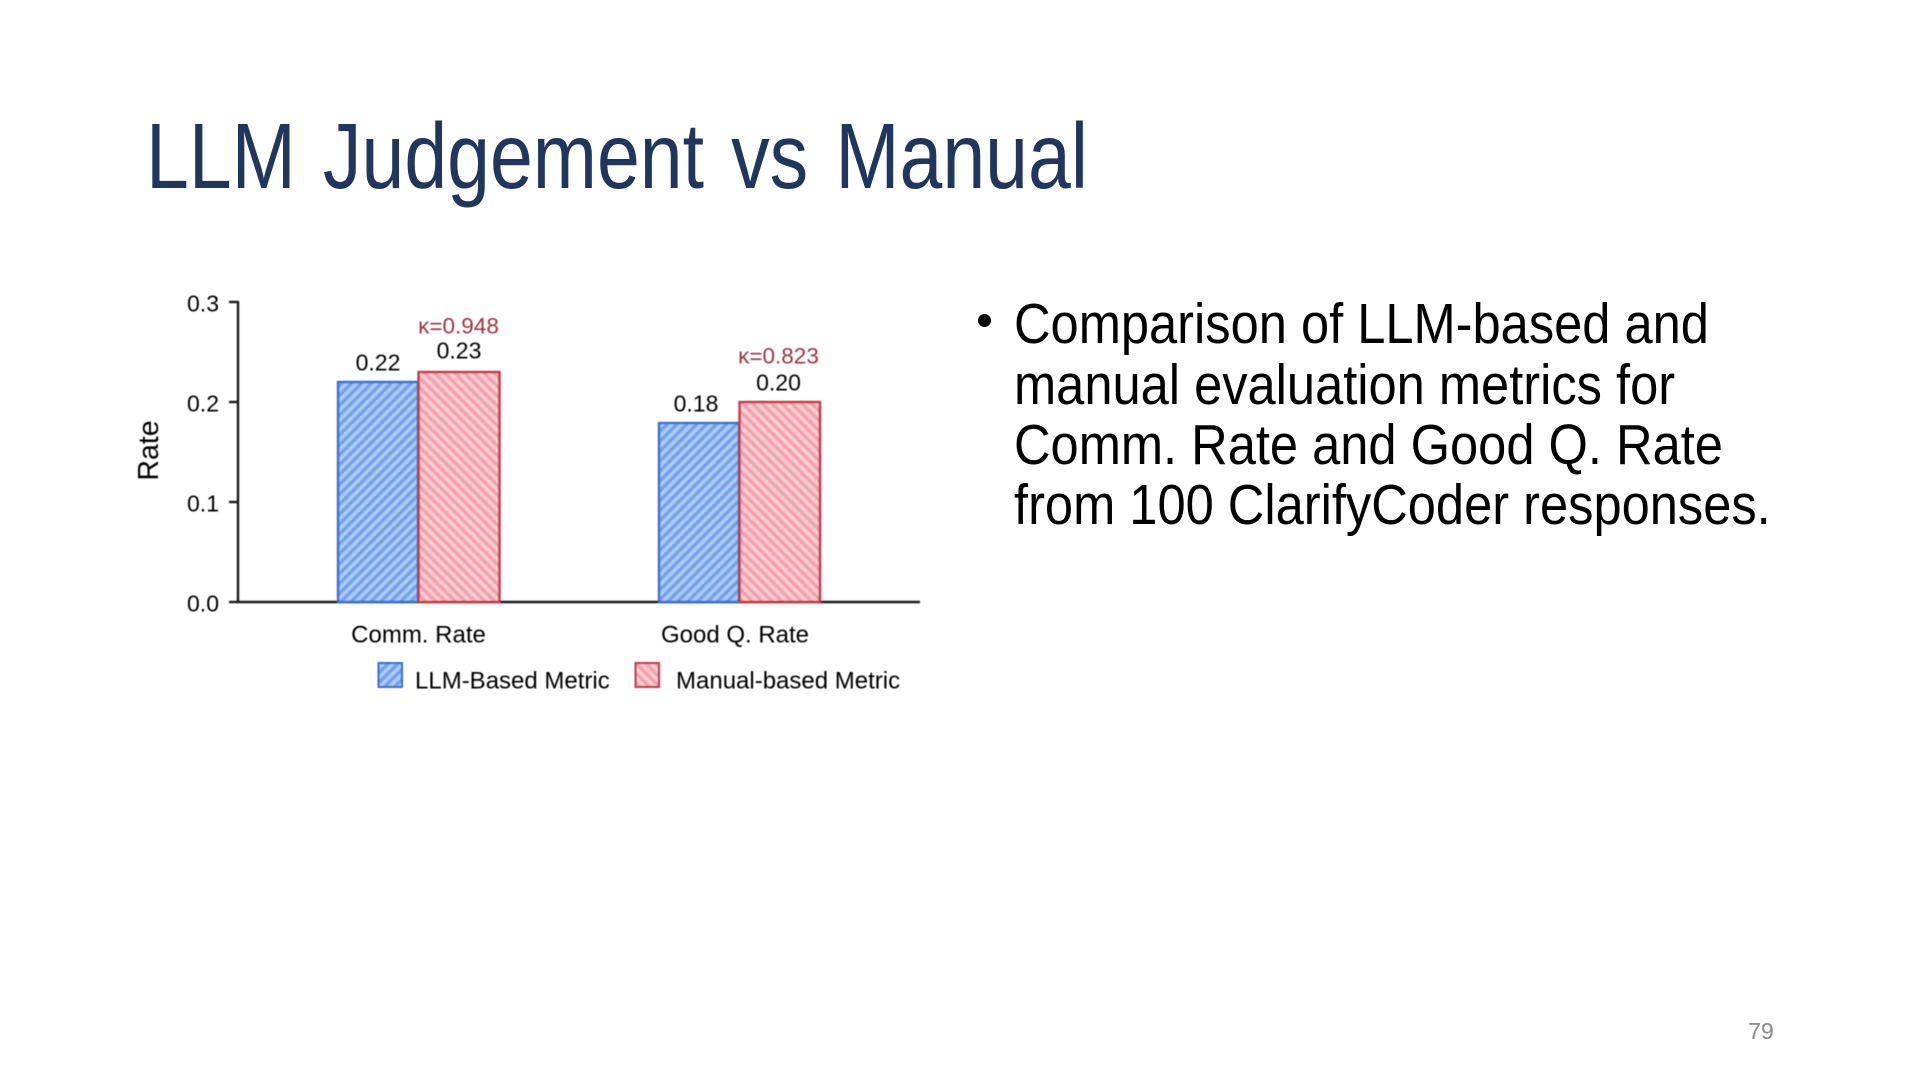 This screenshot has width=1920, height=1080. I want to click on svg-text: 0.3, so click(203, 304).